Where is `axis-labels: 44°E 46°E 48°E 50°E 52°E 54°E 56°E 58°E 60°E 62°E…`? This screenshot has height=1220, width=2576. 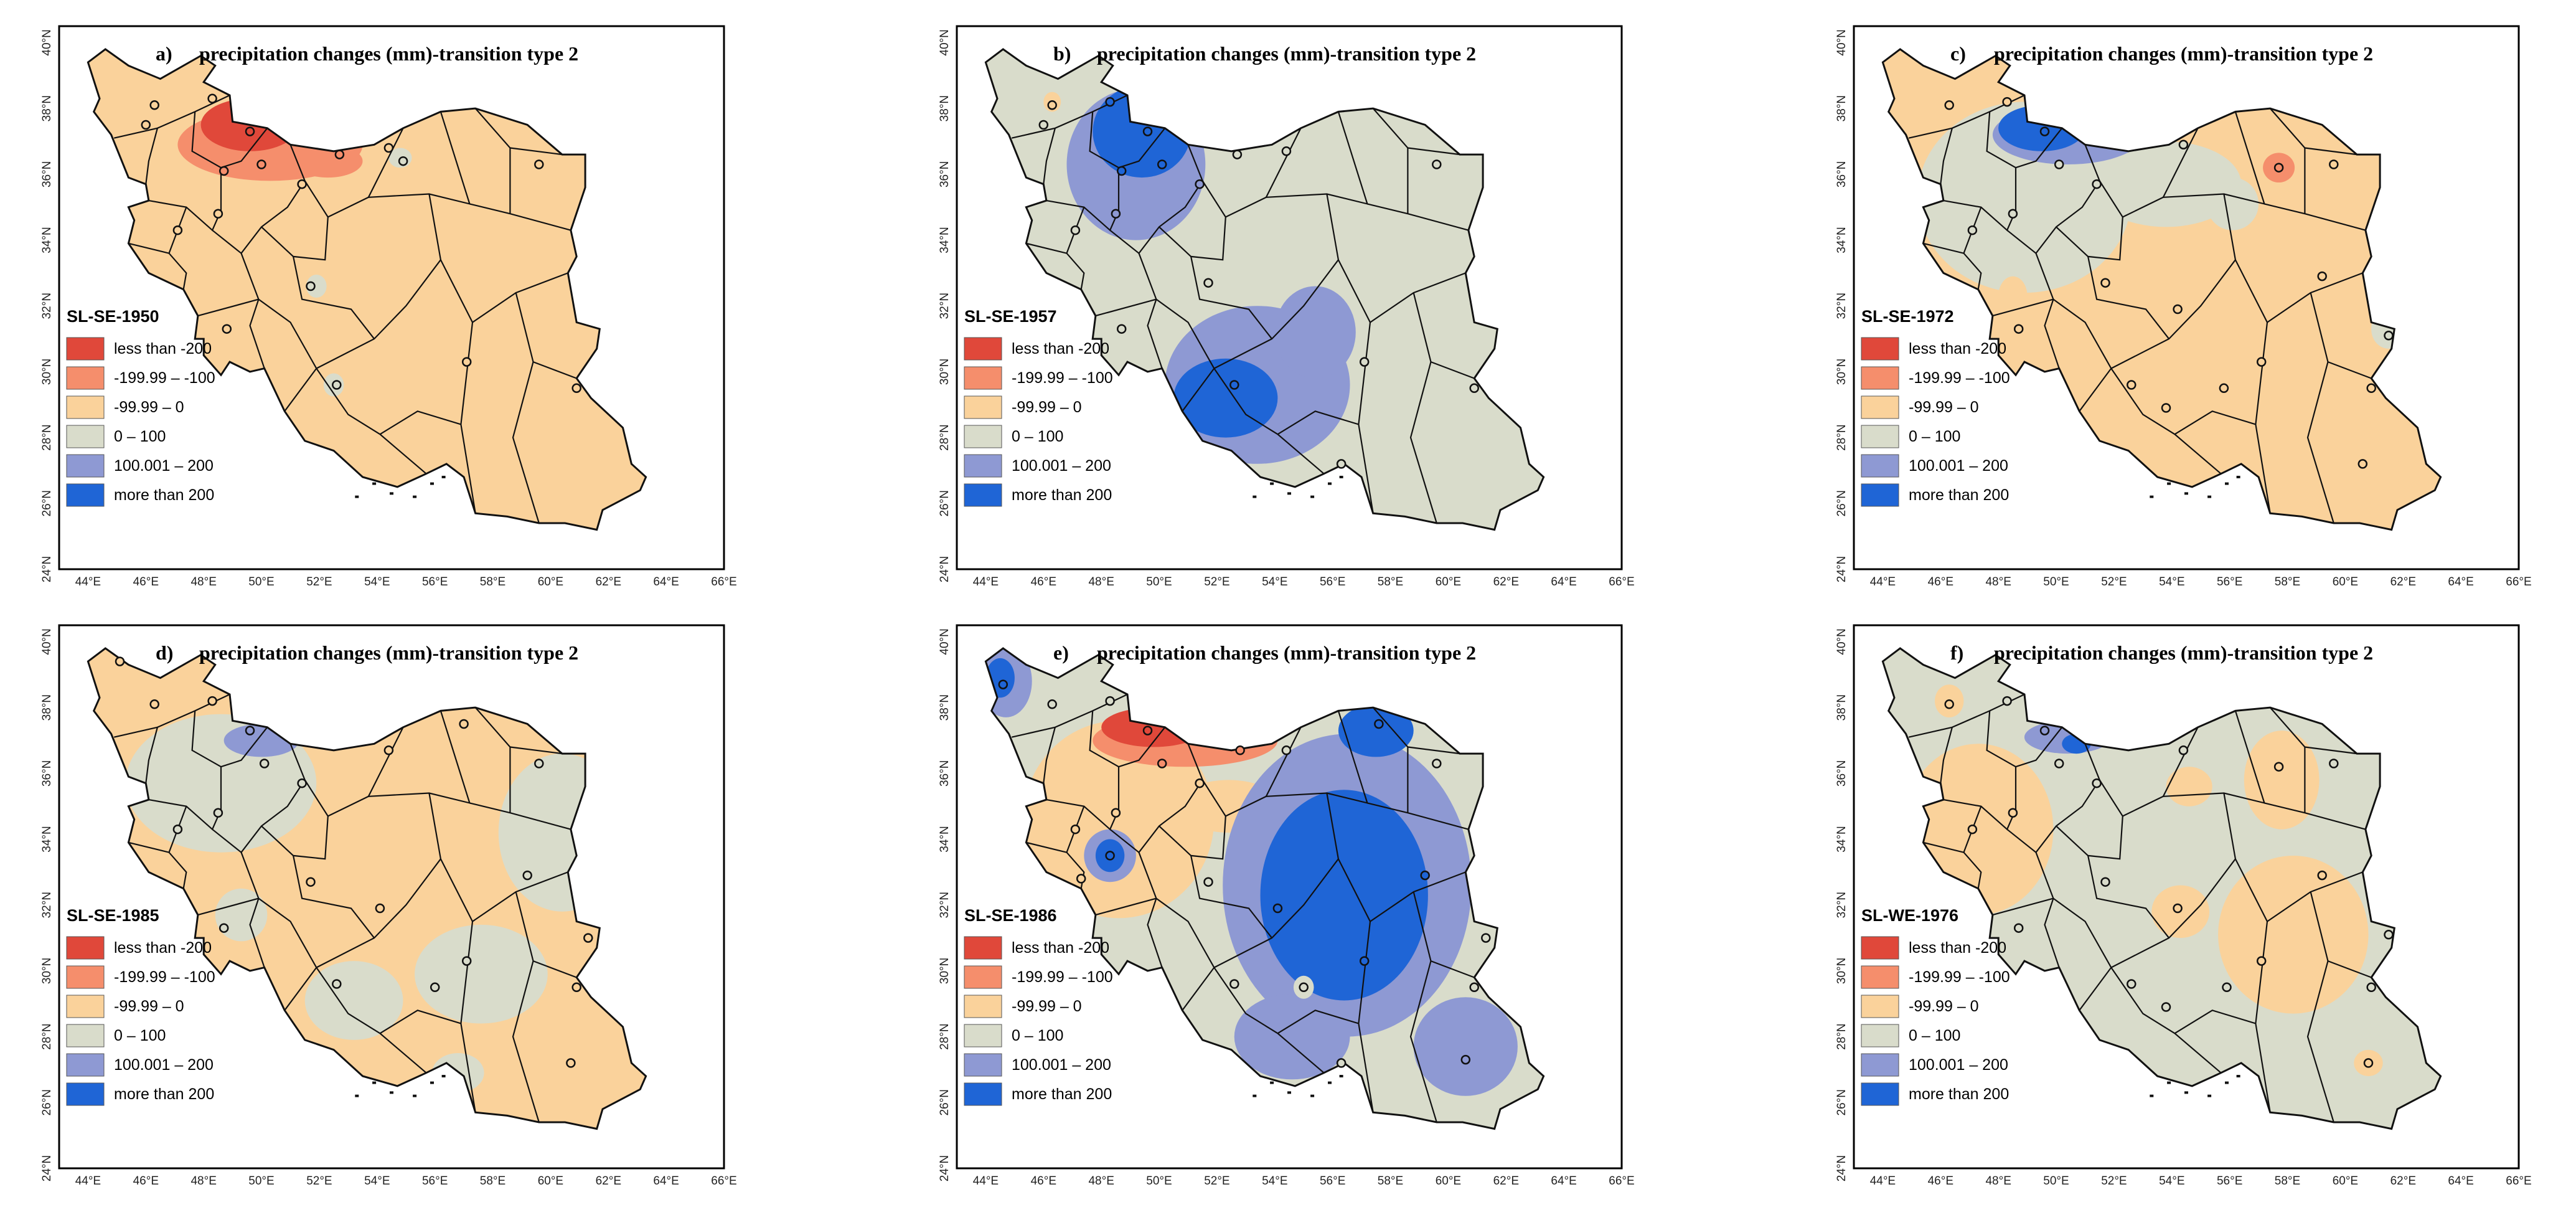
axis-labels: 44°E 46°E 48°E 50°E 52°E 54°E 56°E 58°E 60°E 62°E… is located at coordinates (2183, 908).